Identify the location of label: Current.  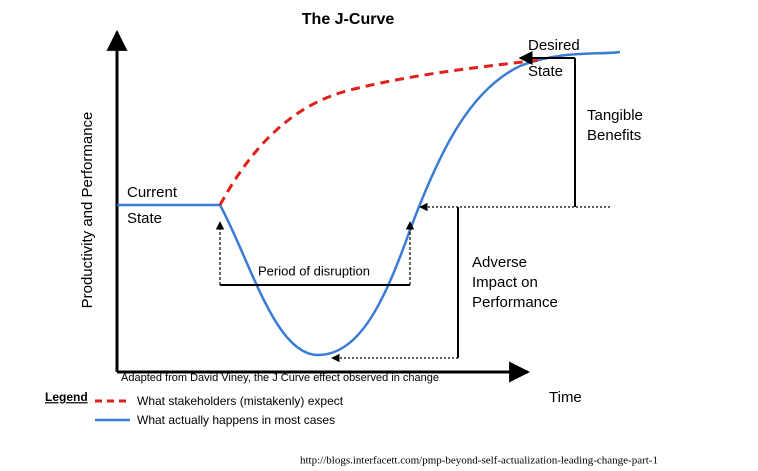
(152, 192).